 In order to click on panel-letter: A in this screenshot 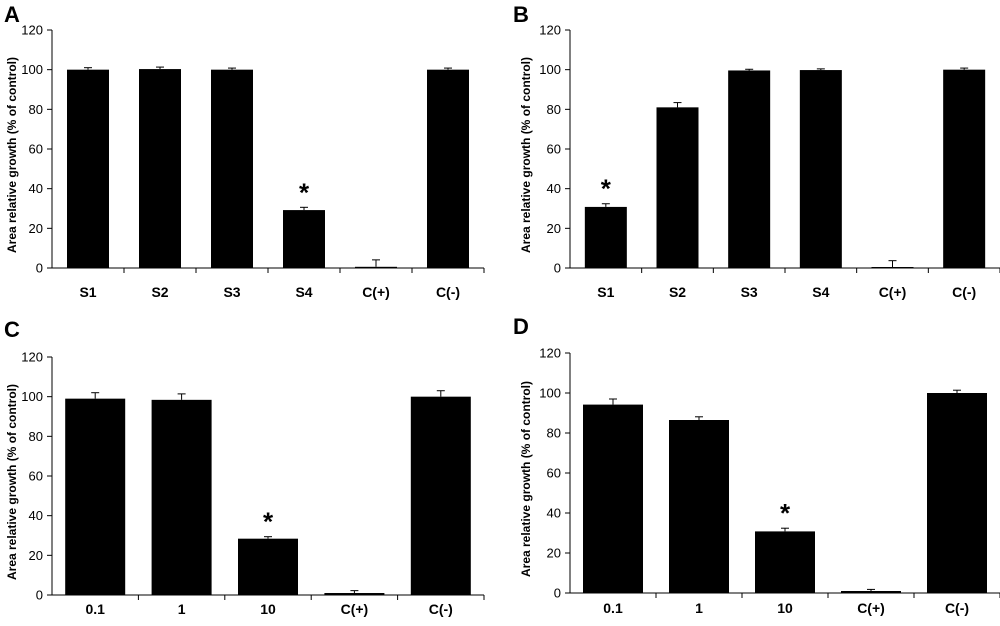, I will do `click(12, 14)`.